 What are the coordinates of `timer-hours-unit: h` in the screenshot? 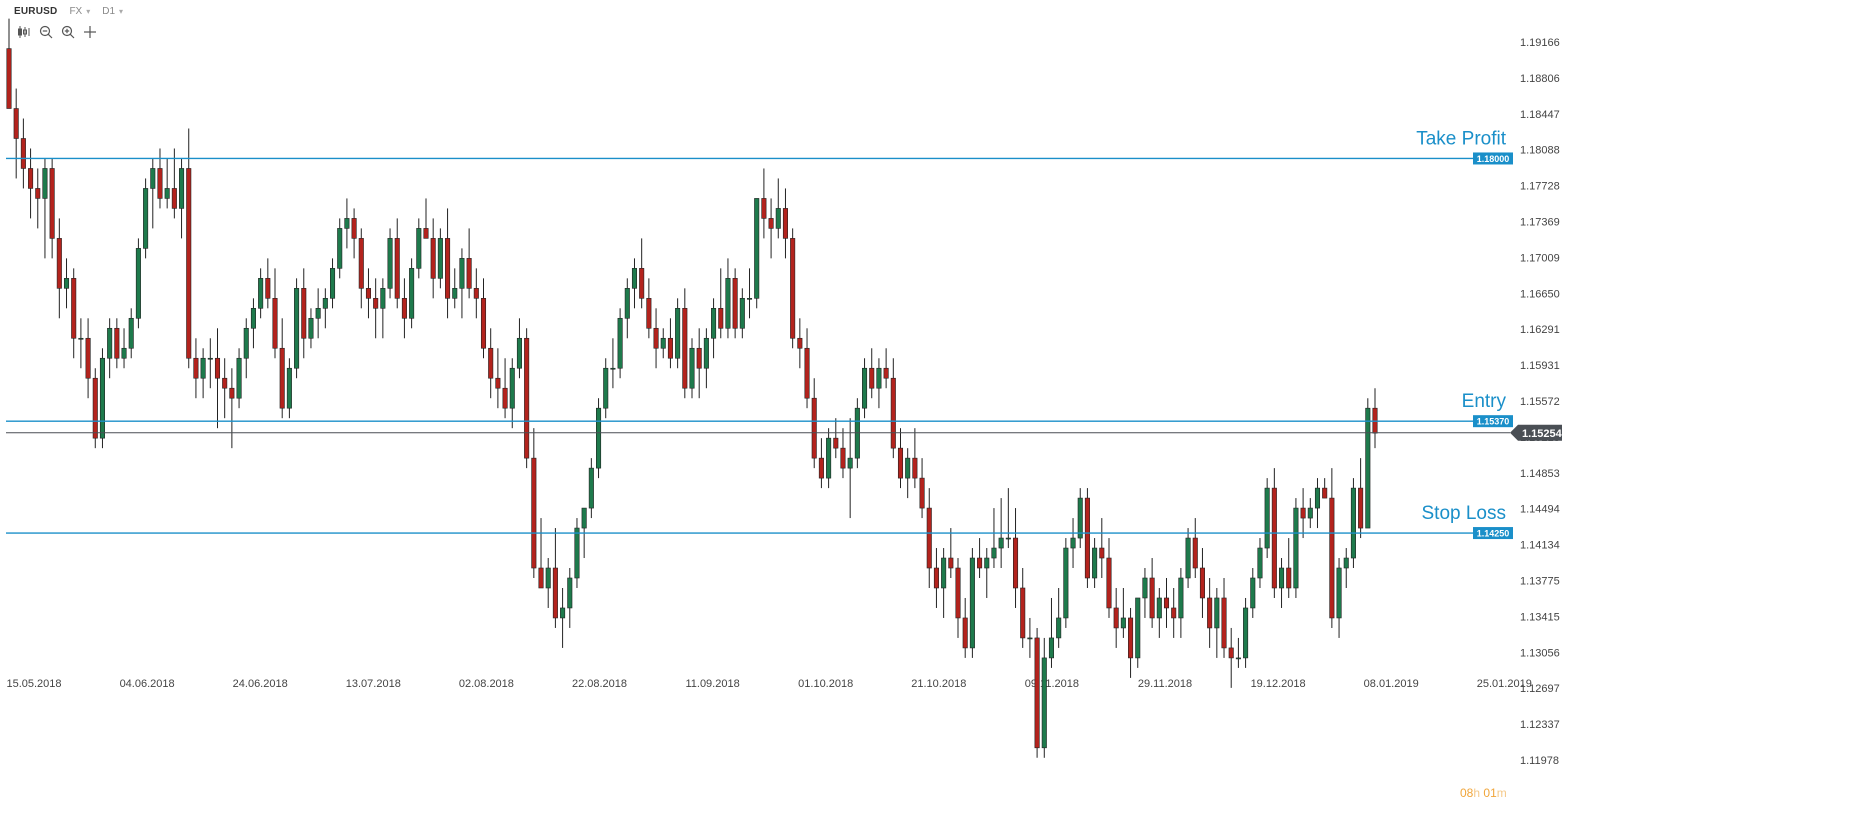 It's located at (1477, 793).